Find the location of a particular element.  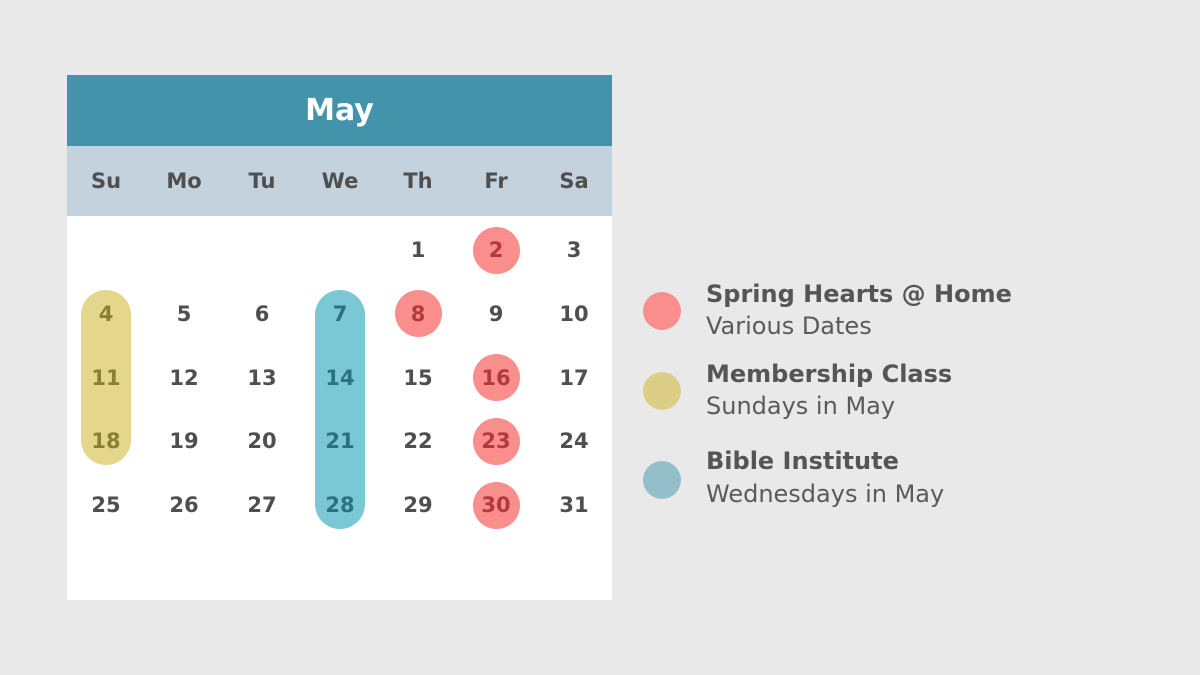

weekday-header: Su Mo Tu We Th Fr Sa is located at coordinates (339, 181).